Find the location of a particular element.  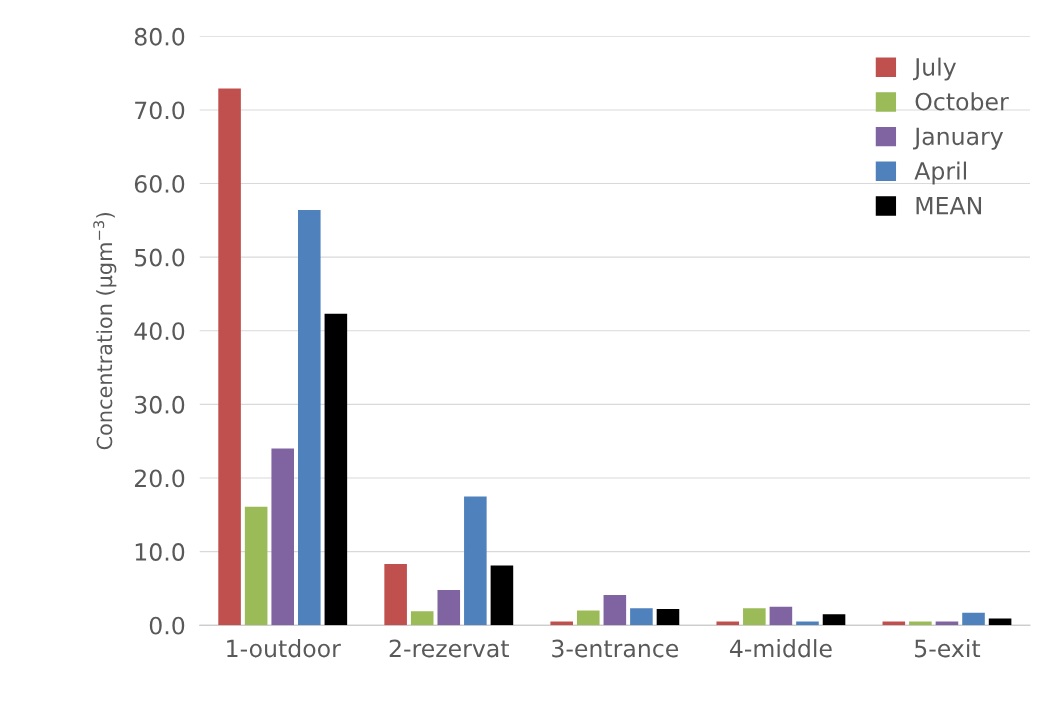

y-tick-label: 10.0 is located at coordinates (160, 552).